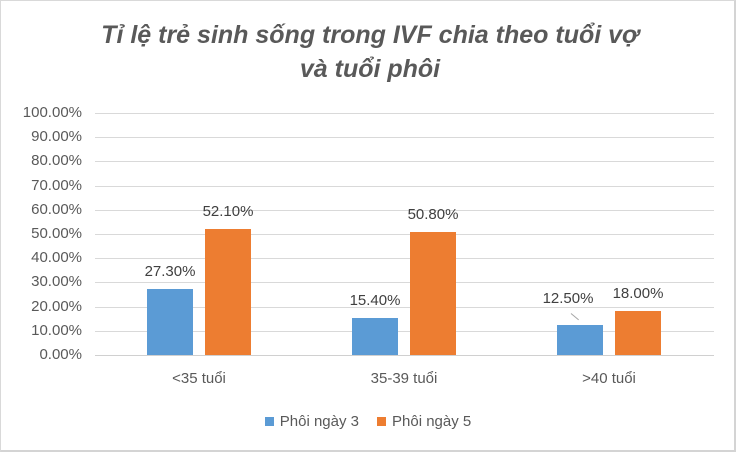 The width and height of the screenshot is (736, 452). I want to click on data-label: 27.30%, so click(170, 271).